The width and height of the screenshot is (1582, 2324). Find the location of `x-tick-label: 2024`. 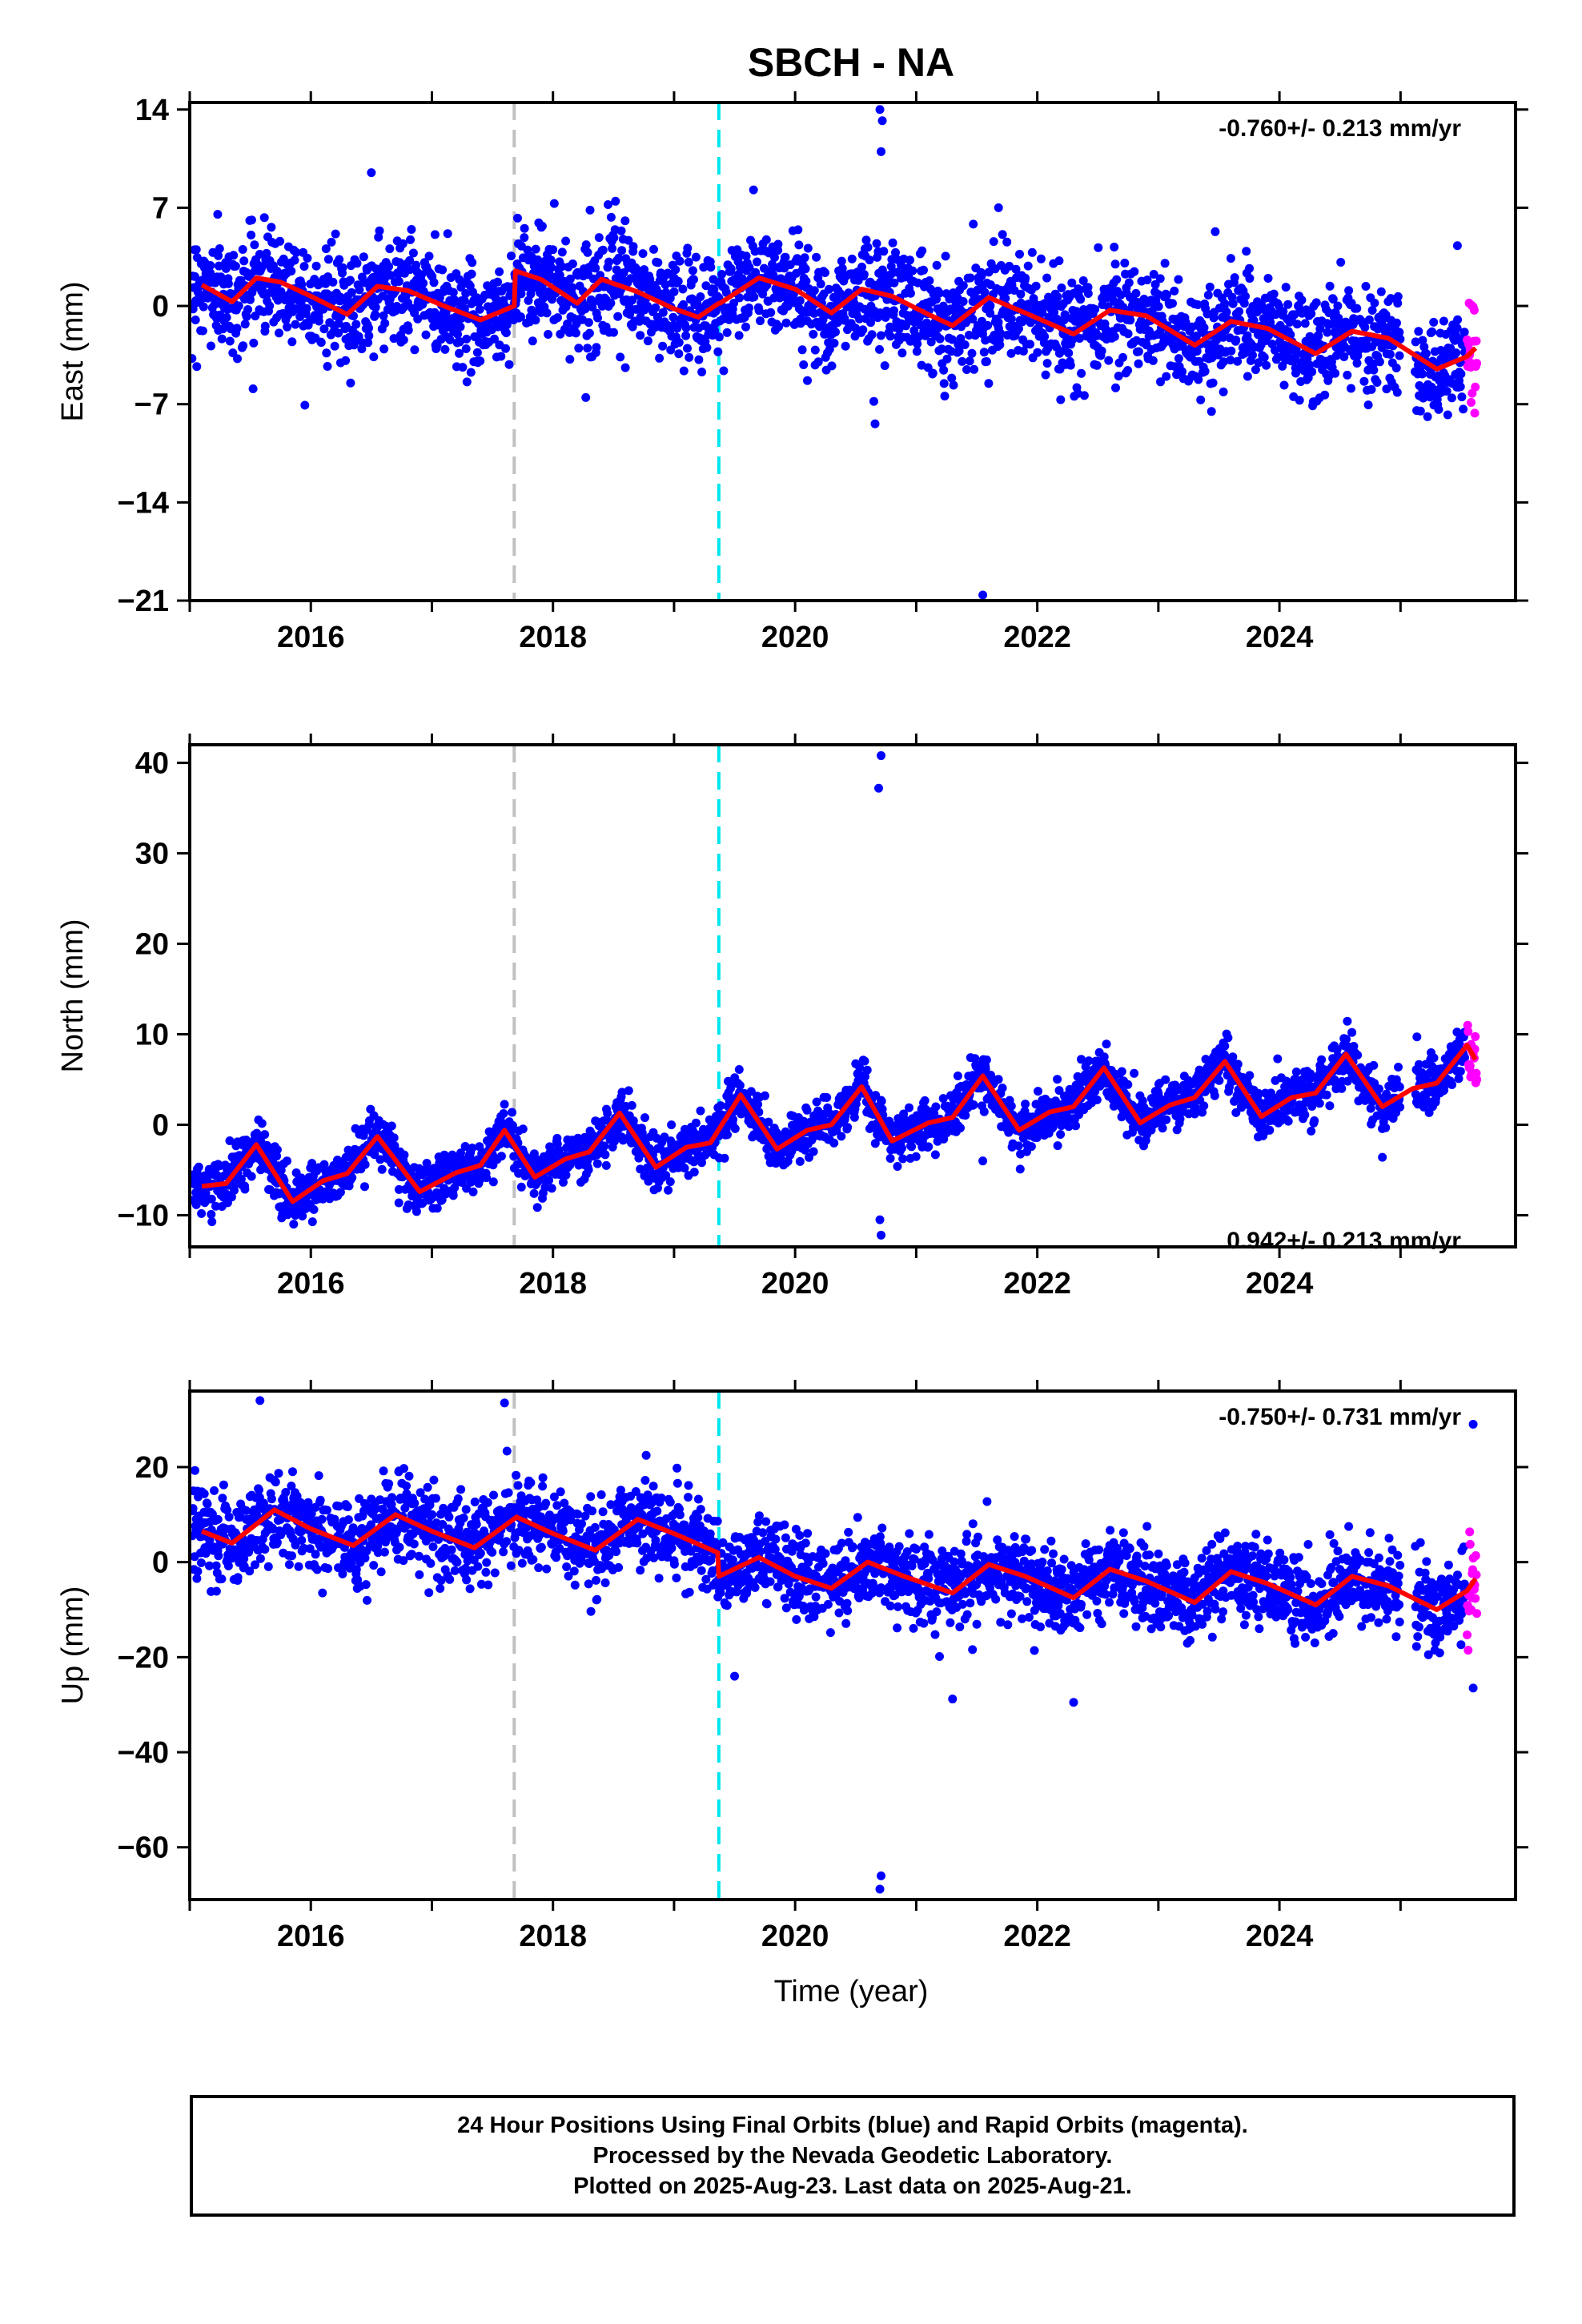

x-tick-label: 2024 is located at coordinates (1280, 637).